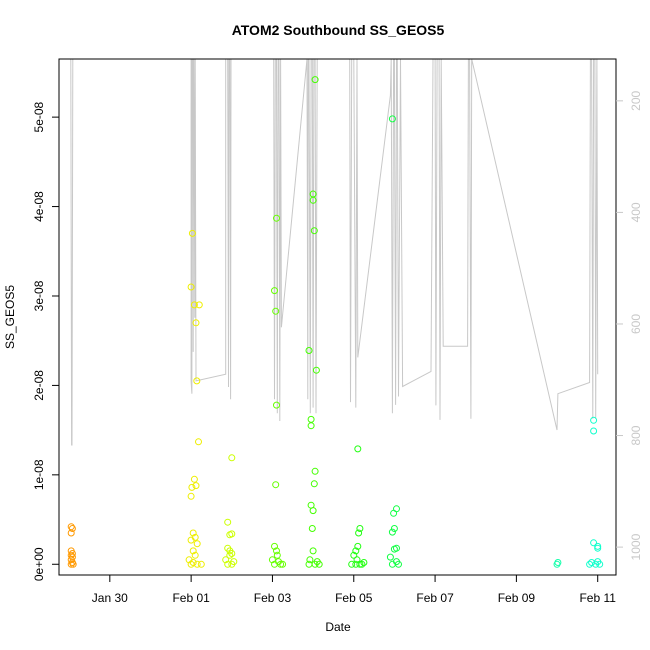 This screenshot has width=650, height=650. Describe the element at coordinates (597, 598) in the screenshot. I see `x-tick-label: Feb 11` at that location.